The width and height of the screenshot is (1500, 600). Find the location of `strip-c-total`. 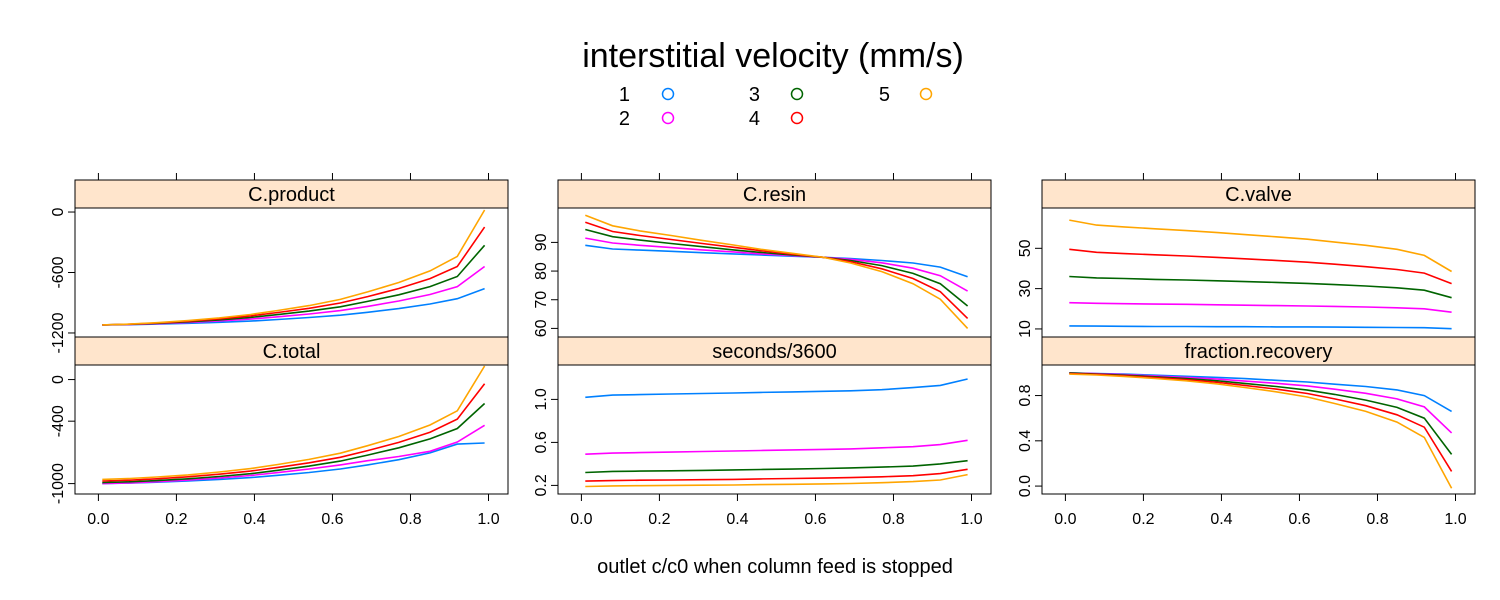

strip-c-total is located at coordinates (291, 351).